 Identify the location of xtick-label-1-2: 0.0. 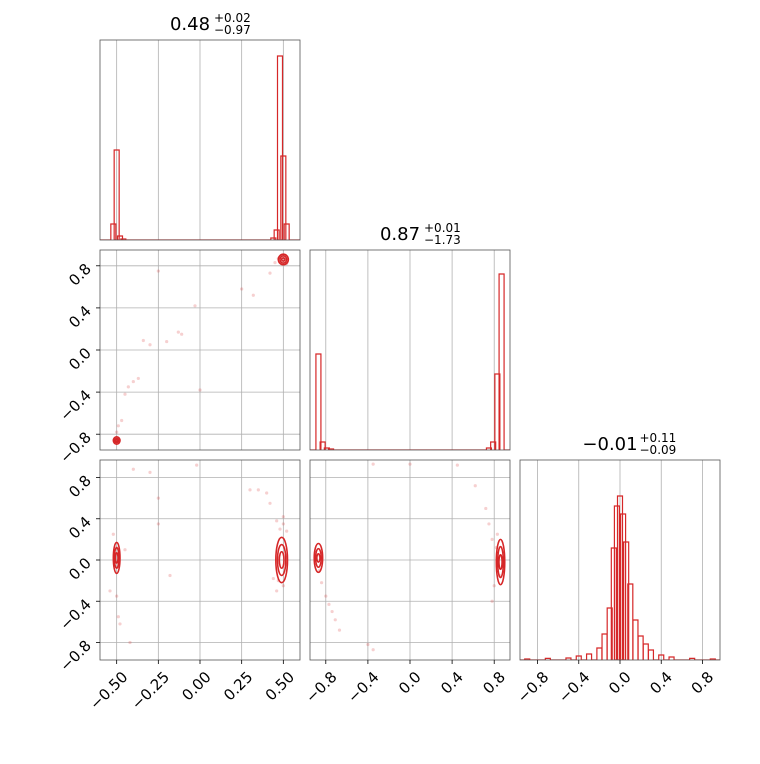
(410, 683).